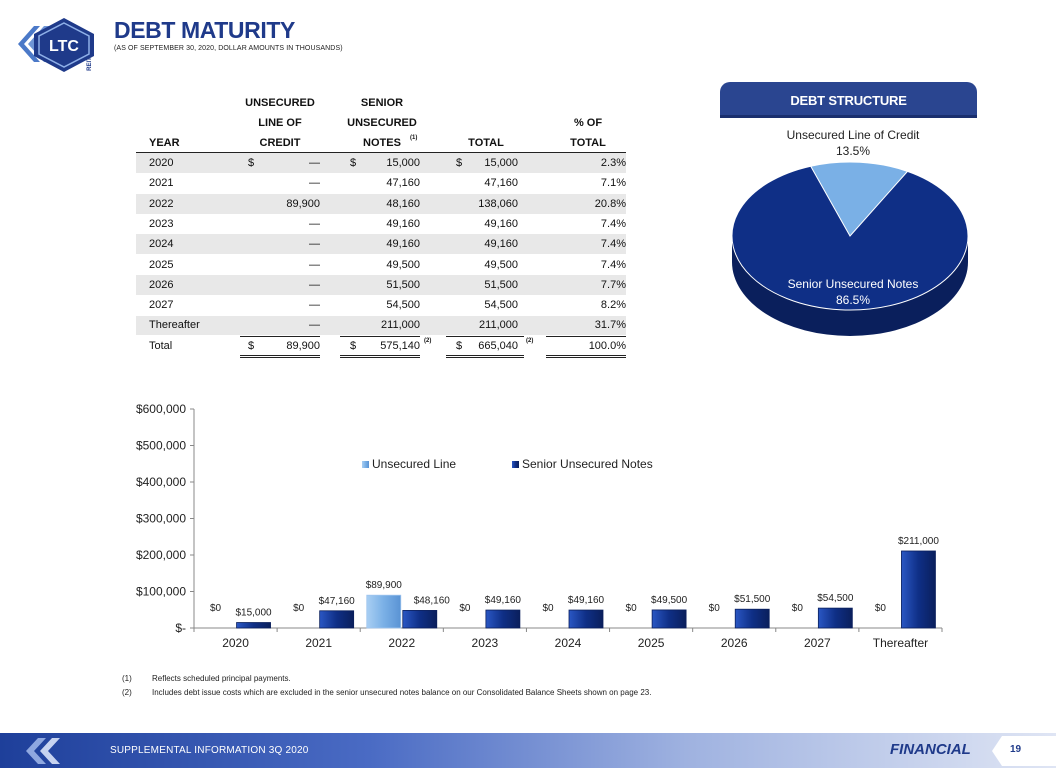 The width and height of the screenshot is (1056, 768). I want to click on table-cell-pct: 2.3%, so click(613, 163).